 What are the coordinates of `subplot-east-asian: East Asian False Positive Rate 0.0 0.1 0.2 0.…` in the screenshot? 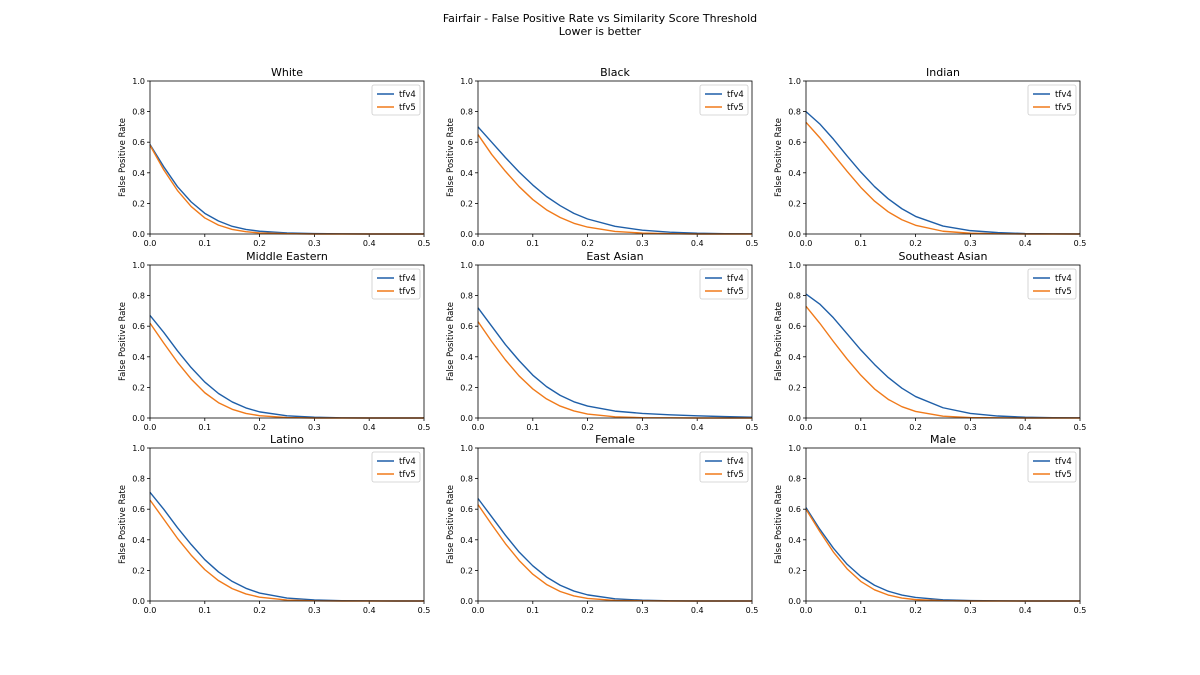 It's located at (602, 341).